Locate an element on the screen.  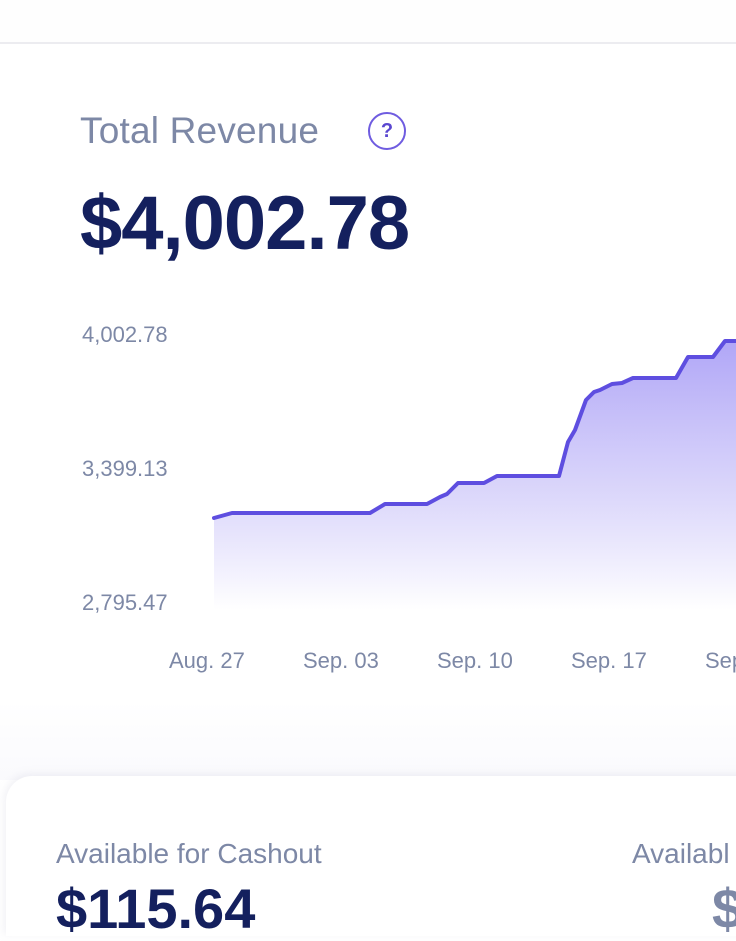
y-axis-tick-min: 2,795.47 is located at coordinates (125, 602).